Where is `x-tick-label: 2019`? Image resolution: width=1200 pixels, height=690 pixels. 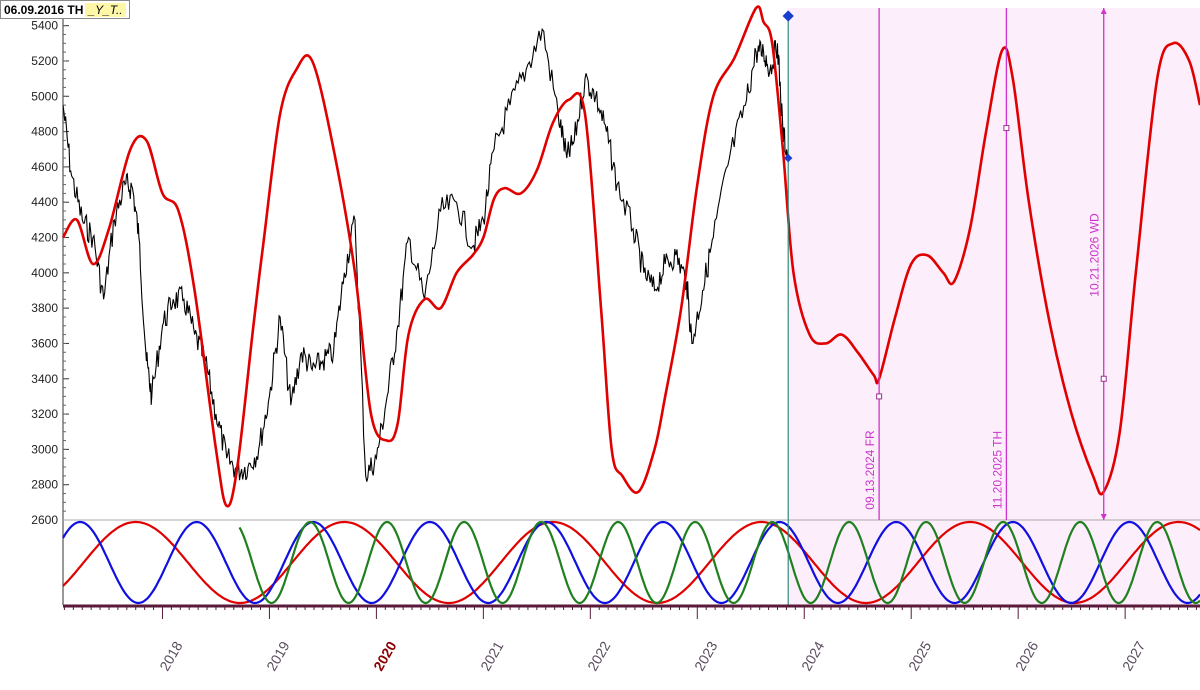
x-tick-label: 2019 is located at coordinates (278, 655).